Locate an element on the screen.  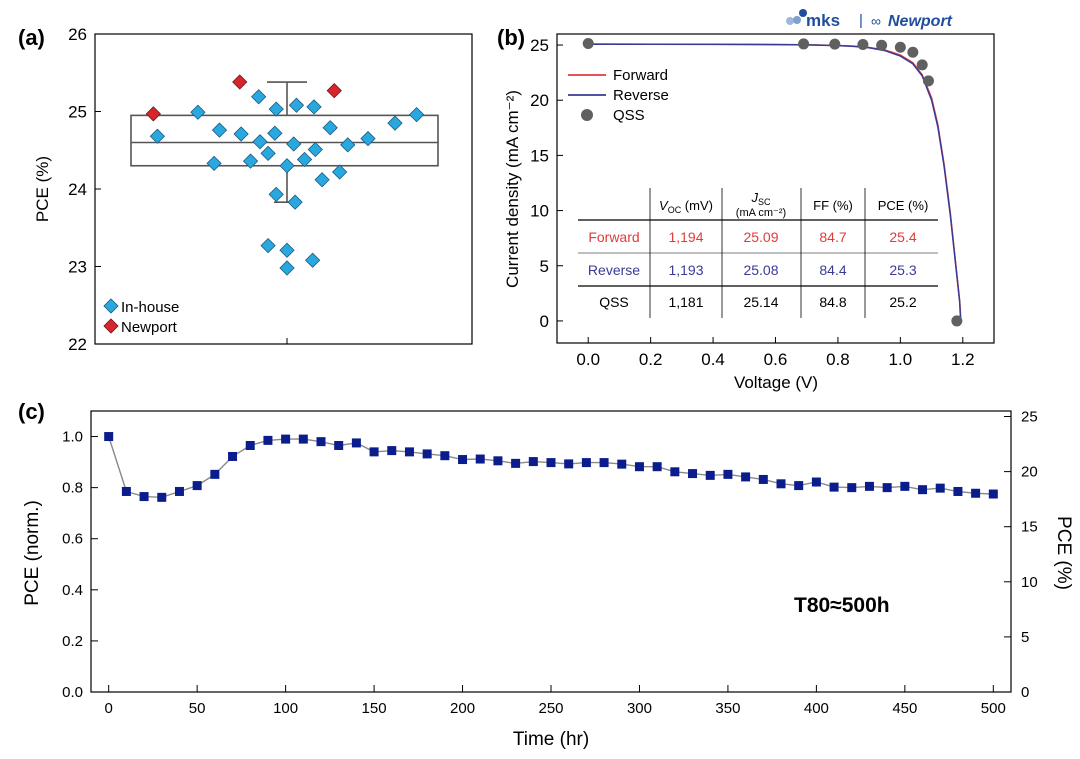
table-header-pce: PCE (%) is located at coordinates (903, 205).